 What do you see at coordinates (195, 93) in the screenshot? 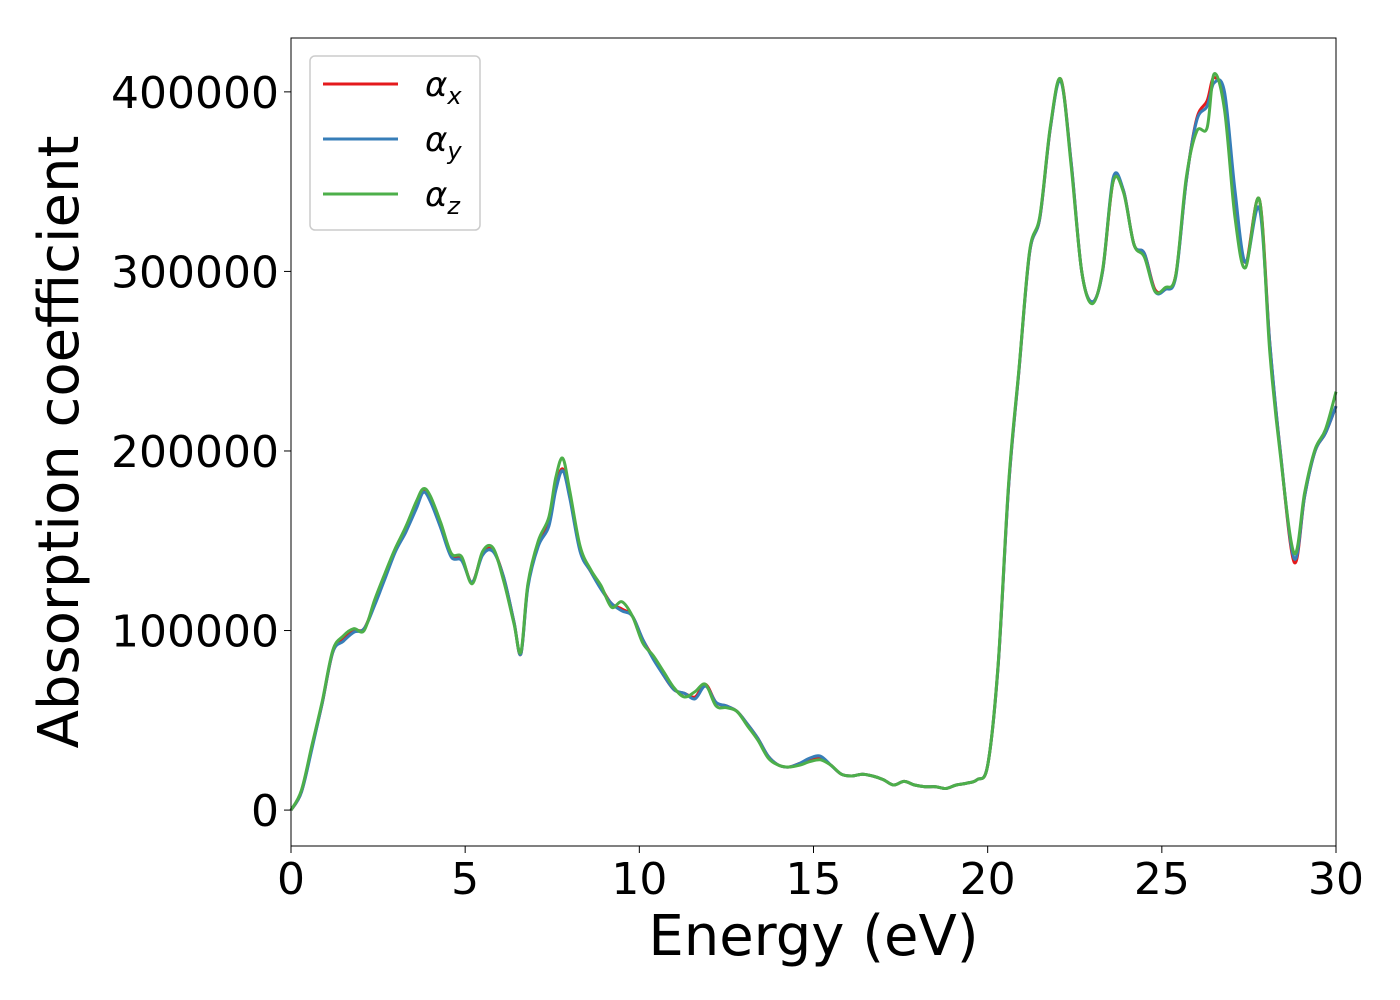
I see `y-tick-label: 400000` at bounding box center [195, 93].